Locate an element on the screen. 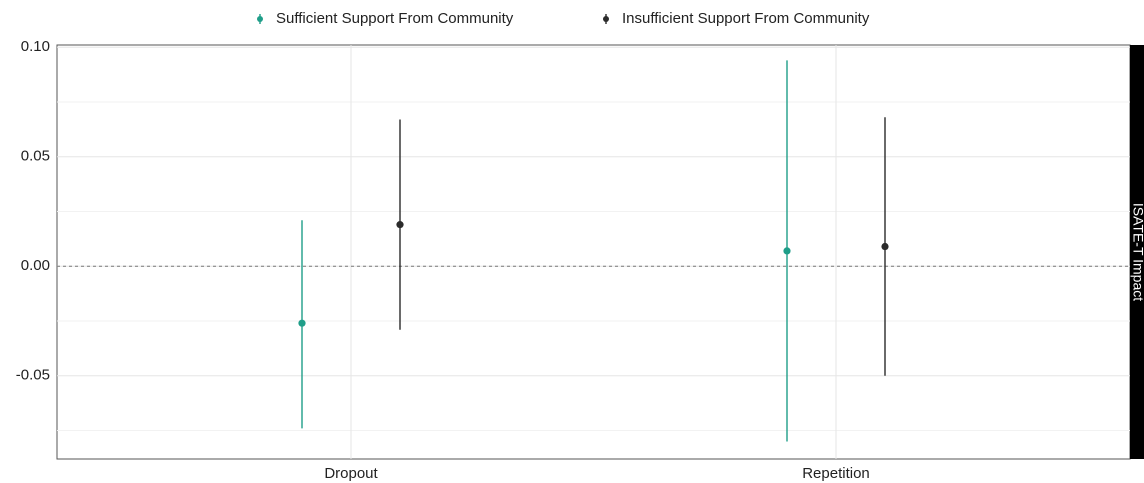  x-tick-label: Dropout is located at coordinates (351, 473).